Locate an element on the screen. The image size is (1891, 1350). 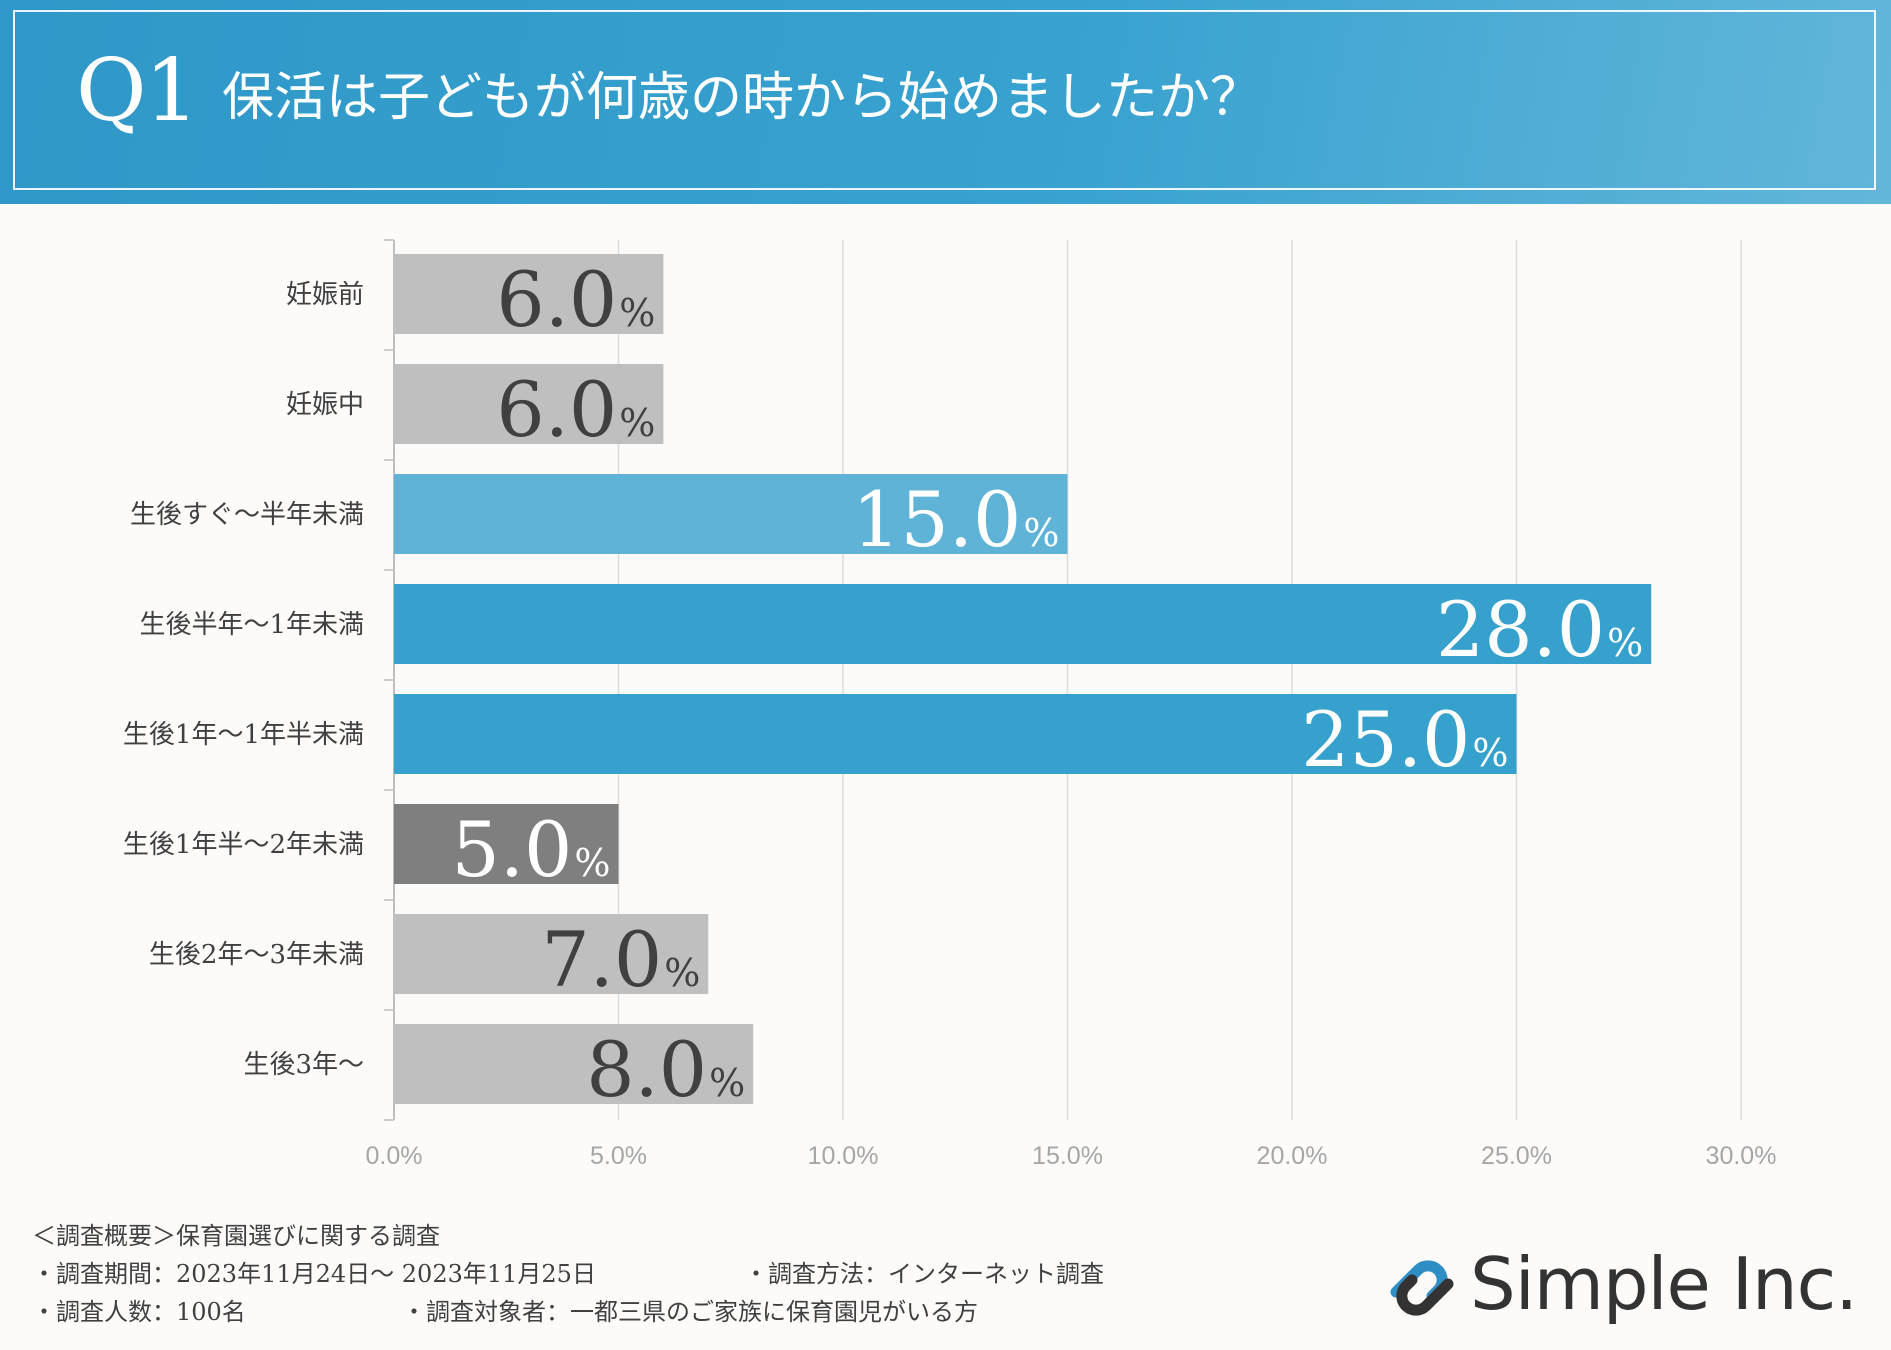
category-label: 生後2年～3年未満 is located at coordinates (256, 955).